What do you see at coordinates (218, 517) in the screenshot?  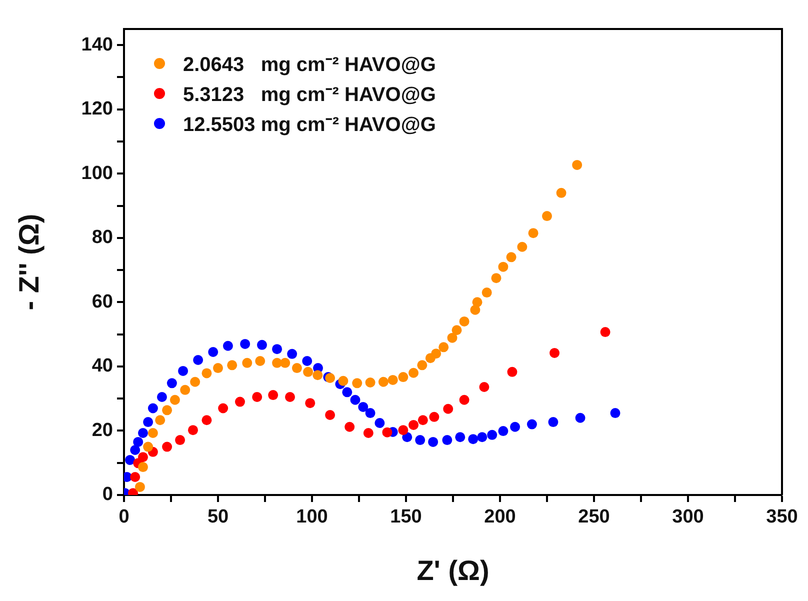 I see `x-tick-label: 50` at bounding box center [218, 517].